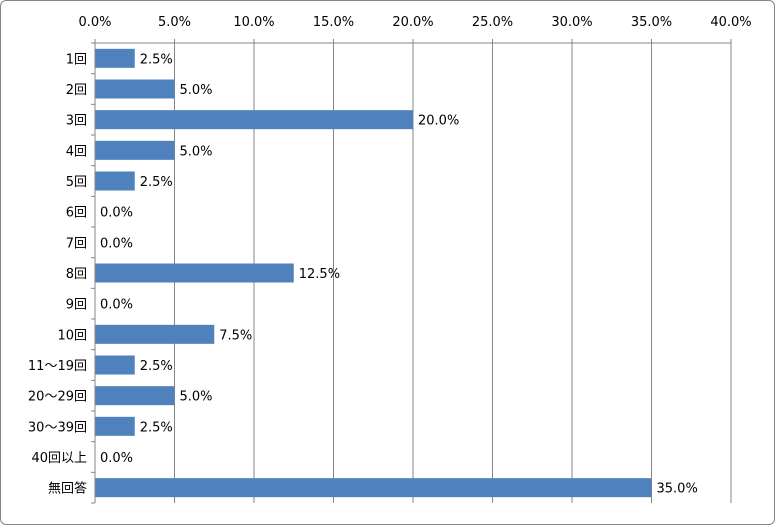  Describe the element at coordinates (492, 22) in the screenshot. I see `x-tick-label: 25.0%` at that location.